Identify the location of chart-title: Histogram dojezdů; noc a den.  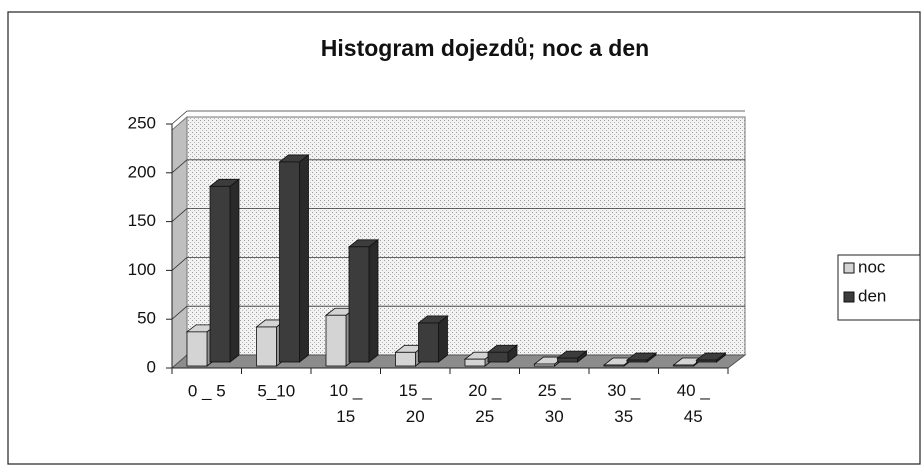
(485, 48).